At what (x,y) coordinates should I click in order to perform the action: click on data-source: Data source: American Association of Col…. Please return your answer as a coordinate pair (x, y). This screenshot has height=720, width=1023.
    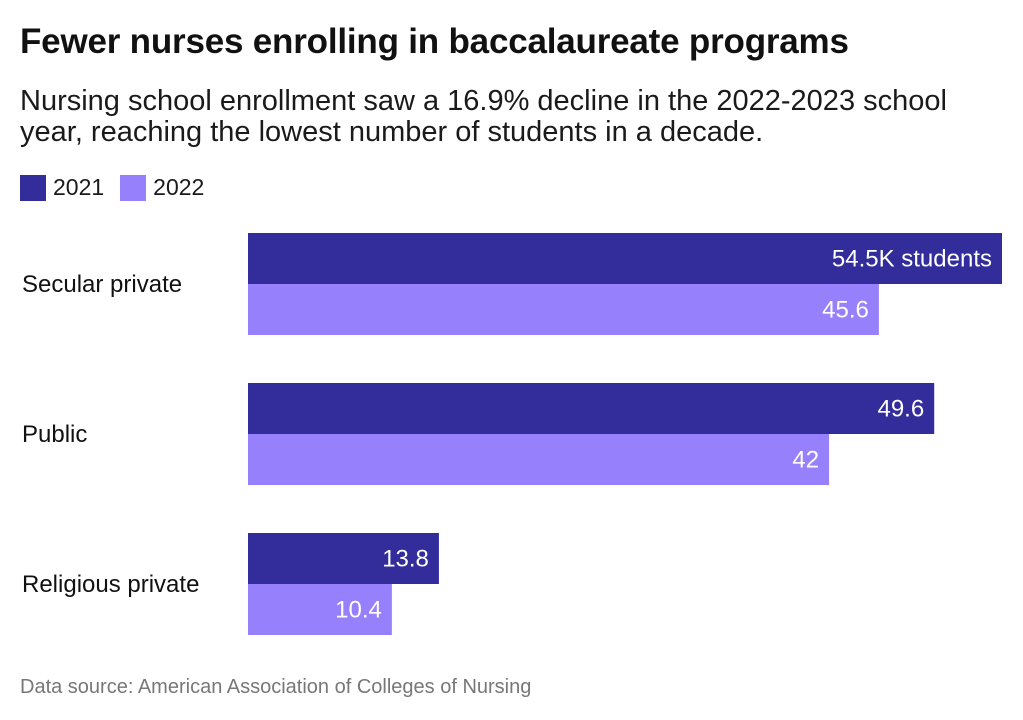
    Looking at the image, I should click on (276, 687).